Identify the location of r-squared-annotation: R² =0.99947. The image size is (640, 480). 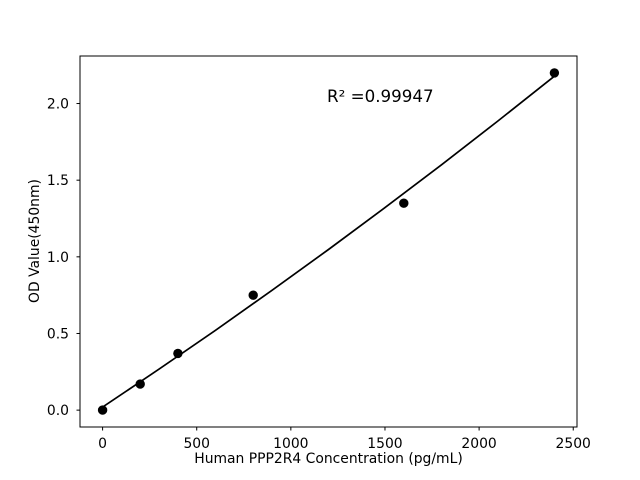
(380, 96).